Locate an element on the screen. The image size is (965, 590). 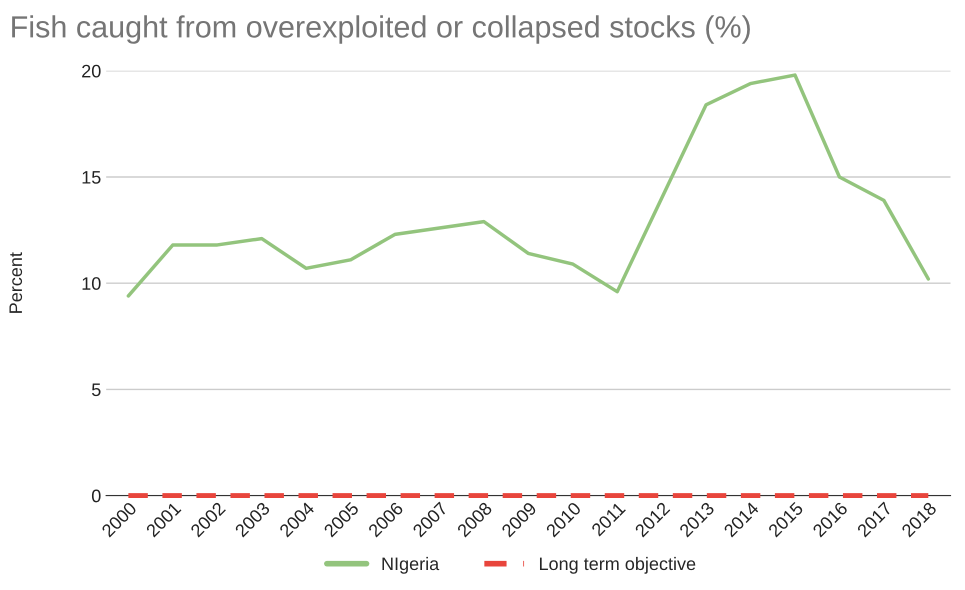
legend-label: NIgeria is located at coordinates (411, 565).